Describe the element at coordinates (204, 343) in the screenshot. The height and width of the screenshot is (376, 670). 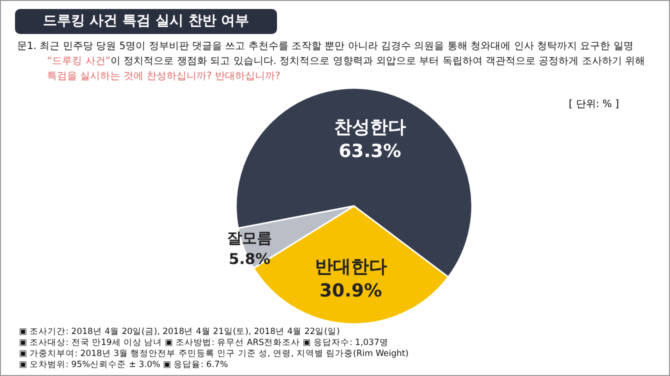
I see `text: ▣ 조사대상: 전국 만19세 이상 남녀 ▣ 조사방법: 유무선 ARS전화조사 ▣ 응답자수: 1,037명` at that location.